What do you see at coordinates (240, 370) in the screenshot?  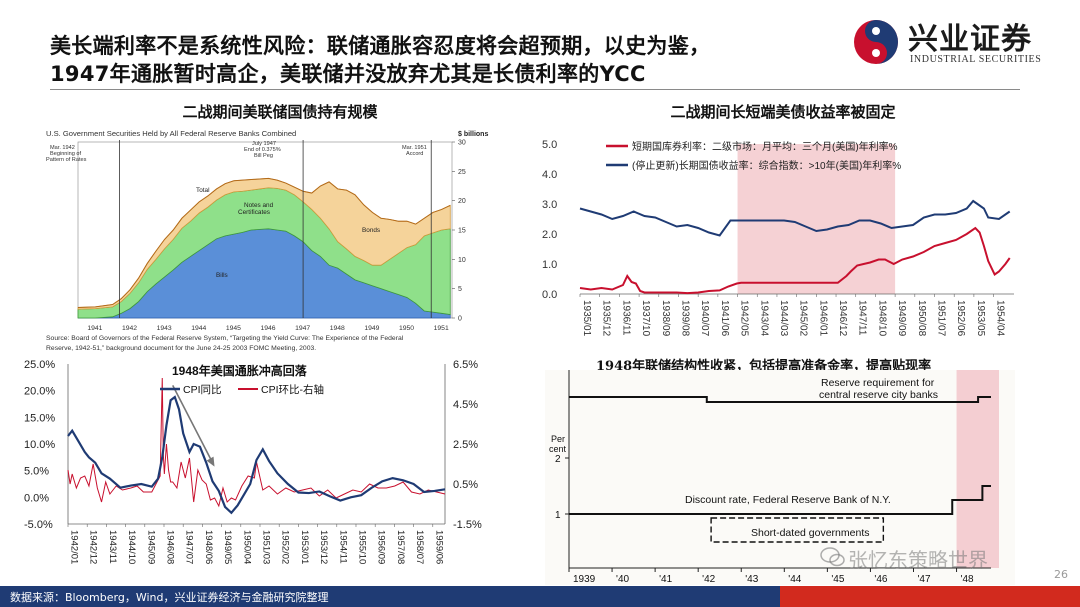 I see `panel3-chart-title: 1948年美国通胀冲高回落` at bounding box center [240, 370].